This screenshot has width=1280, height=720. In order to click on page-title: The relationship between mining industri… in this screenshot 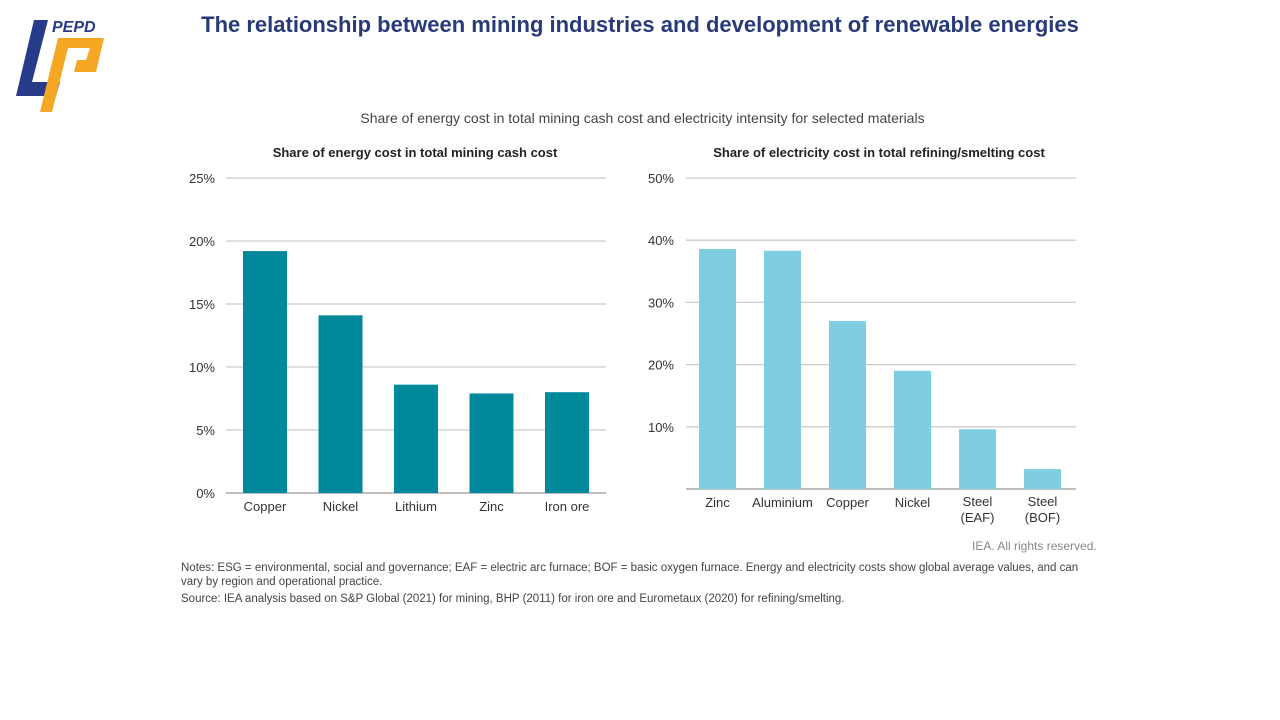, I will do `click(640, 24)`.